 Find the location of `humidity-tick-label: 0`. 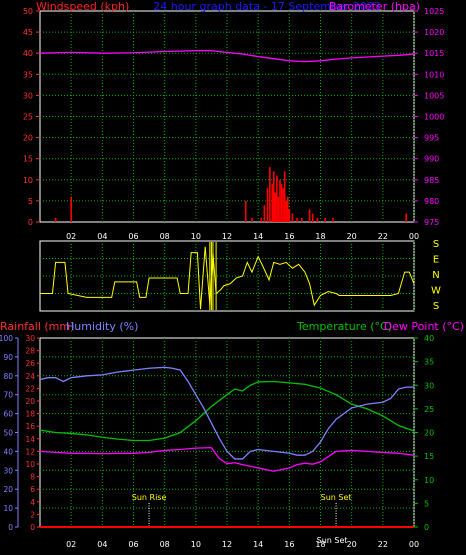

humidity-tick-label: 0 is located at coordinates (10, 527).